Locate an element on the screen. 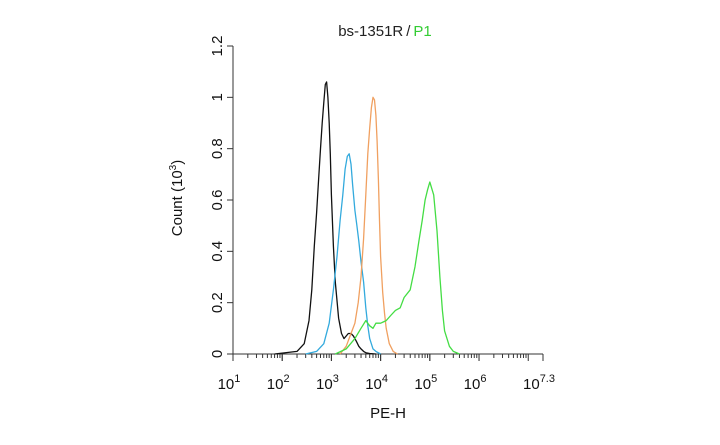  title-sample: bs-1351R is located at coordinates (370, 31).